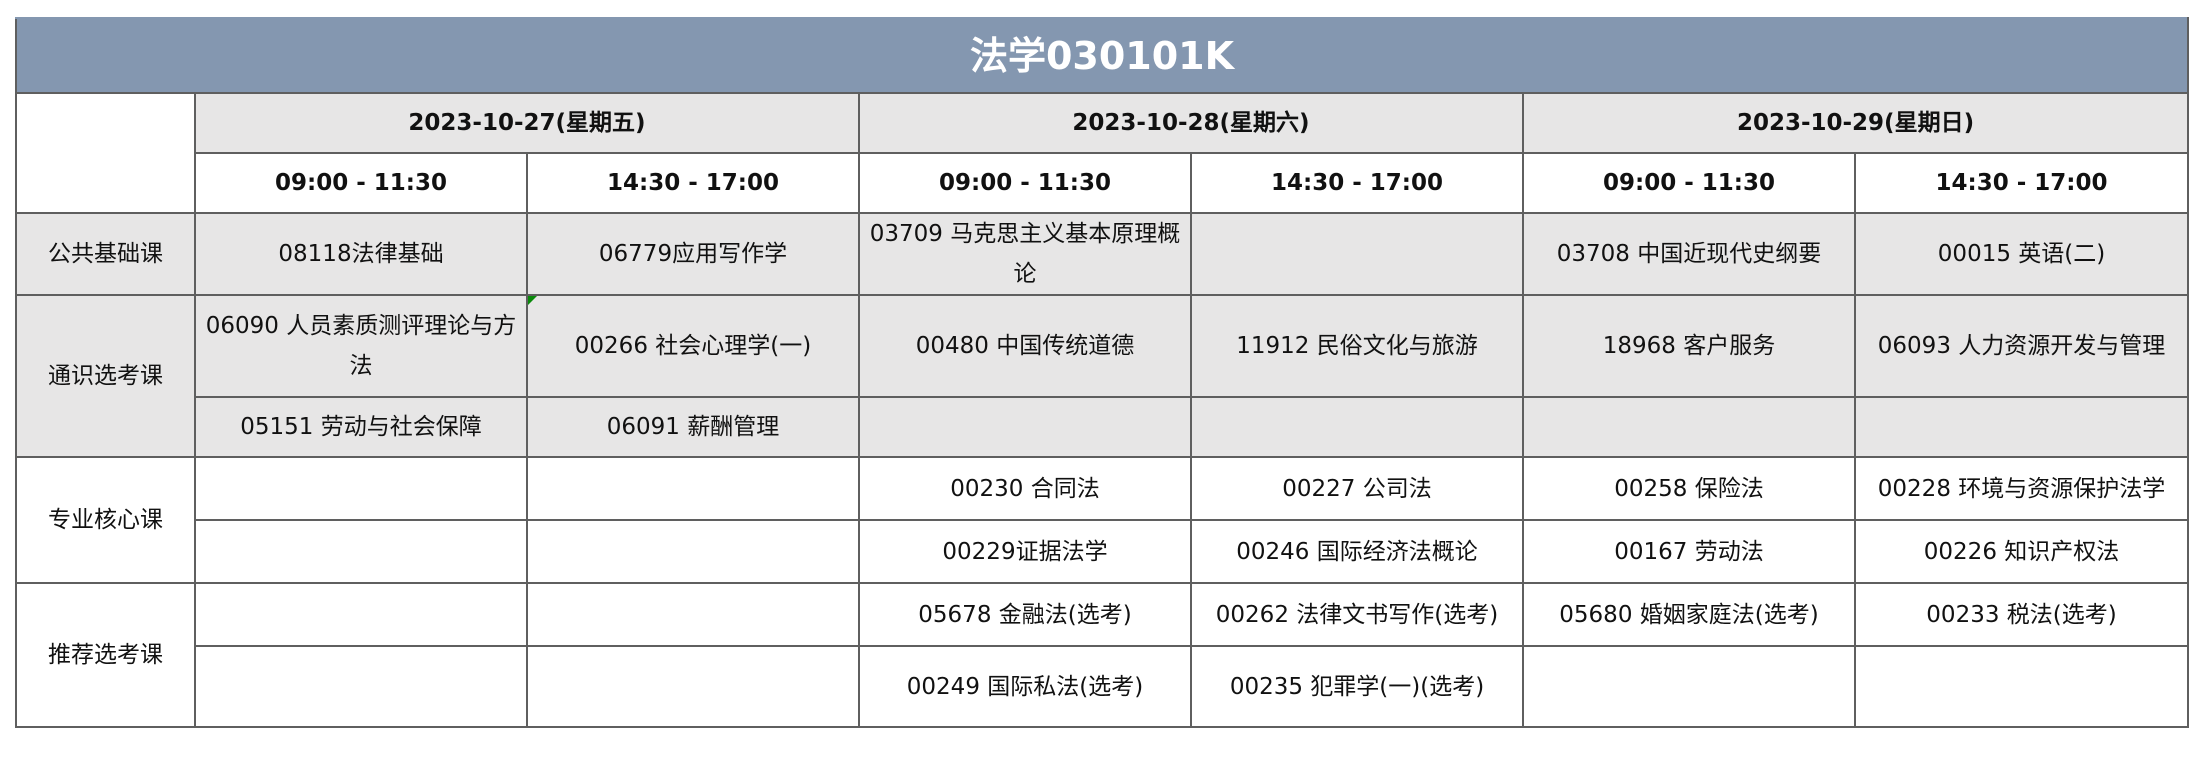  What do you see at coordinates (1025, 686) in the screenshot?
I see `course-cell: 00249 国际私法(选考)` at bounding box center [1025, 686].